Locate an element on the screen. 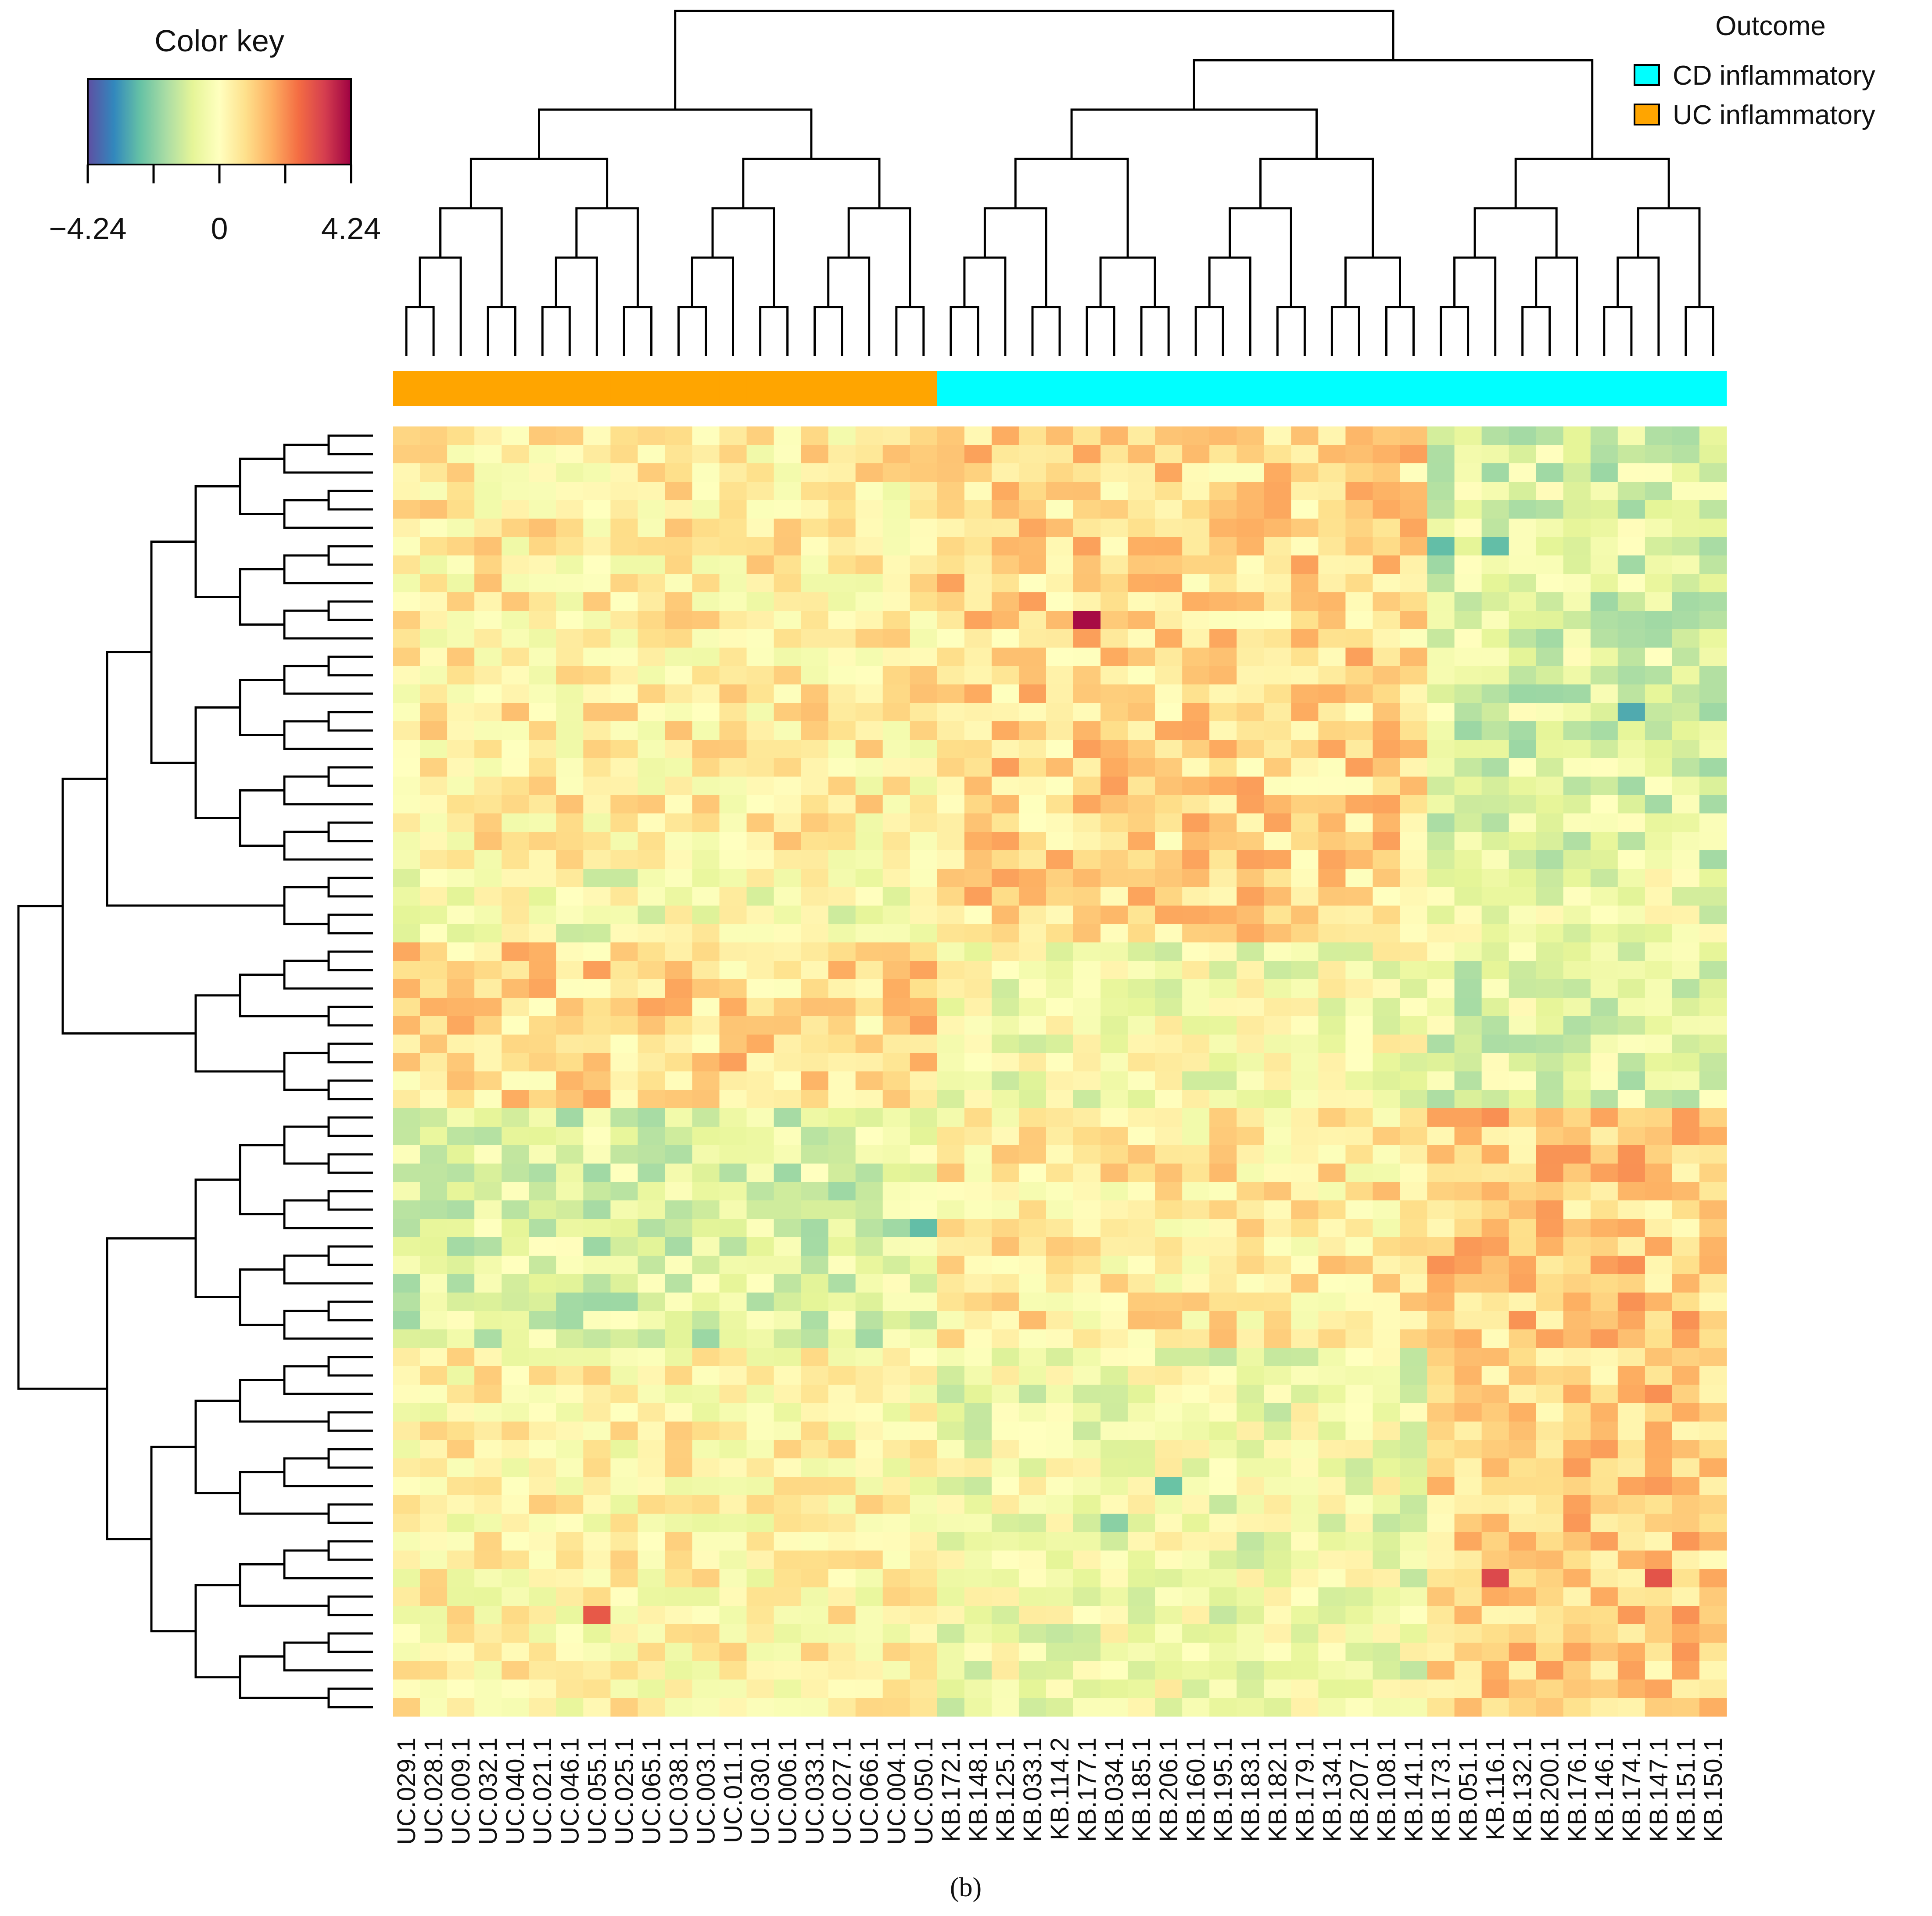 This screenshot has height=1916, width=1932. column-label: KB.033.1 is located at coordinates (1032, 1790).